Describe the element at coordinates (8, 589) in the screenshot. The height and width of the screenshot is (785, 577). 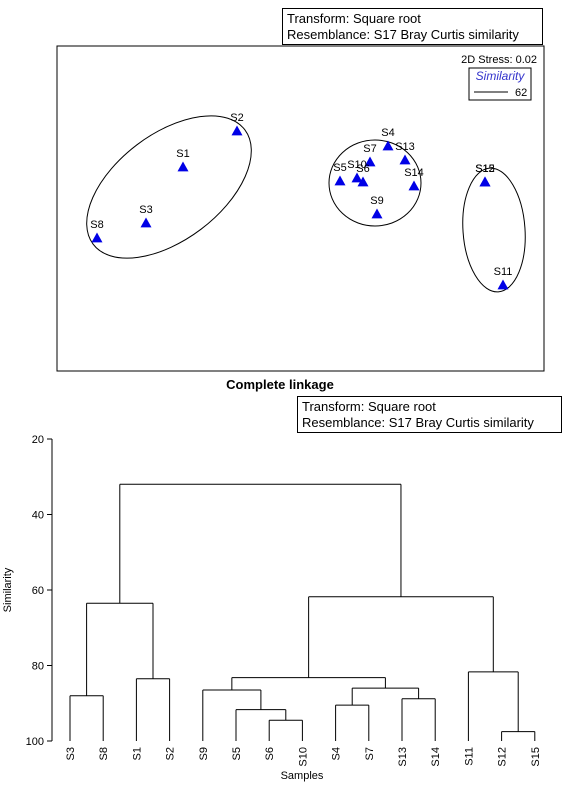
I see `dendro-y-axis-label: Similarity` at that location.